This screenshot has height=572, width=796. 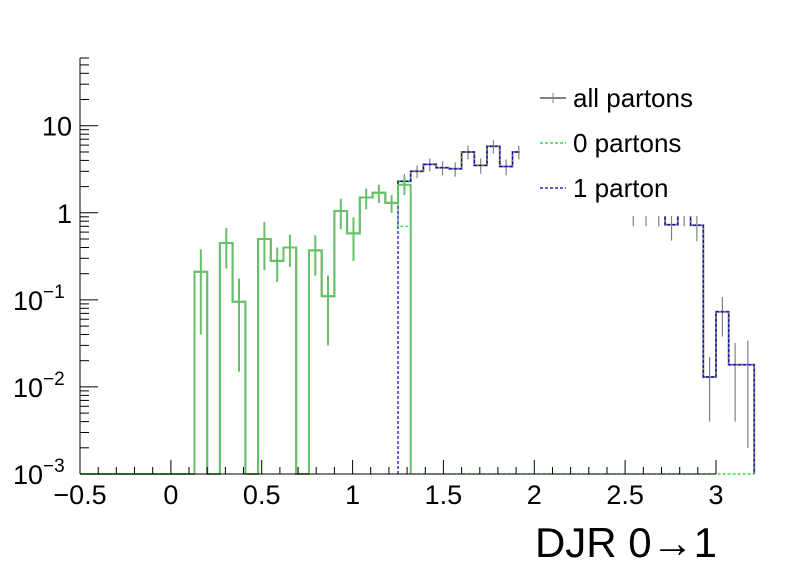 I want to click on y-tick-label: 10⁻², so click(x=39, y=386).